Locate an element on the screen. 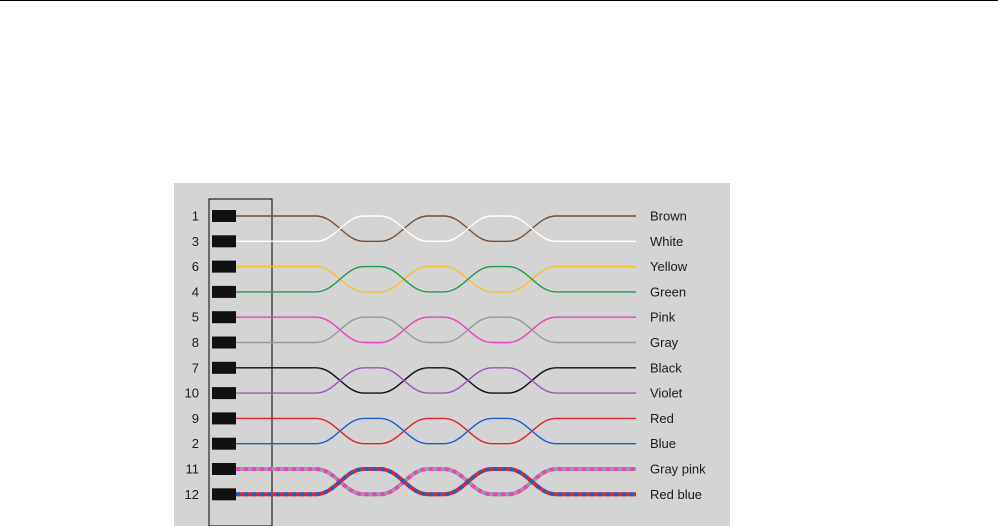 Image resolution: width=998 pixels, height=526 pixels. wire-violet is located at coordinates (436, 380).